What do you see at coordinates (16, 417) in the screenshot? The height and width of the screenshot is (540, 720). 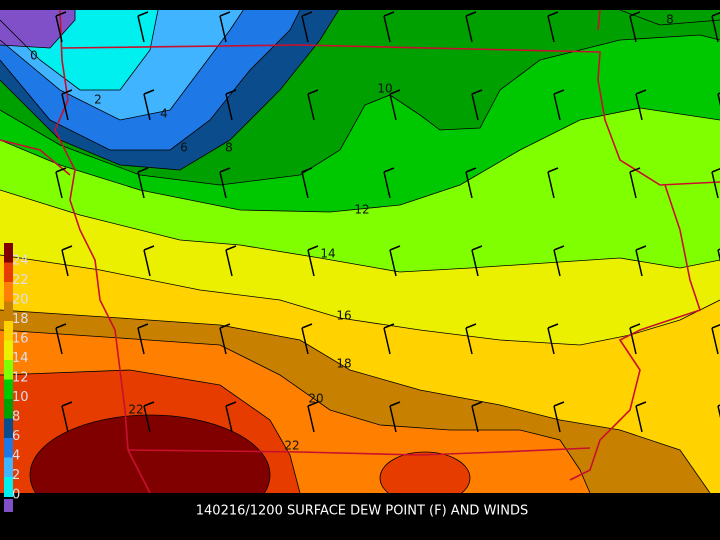 I see `colorbar-label: 8` at bounding box center [16, 417].